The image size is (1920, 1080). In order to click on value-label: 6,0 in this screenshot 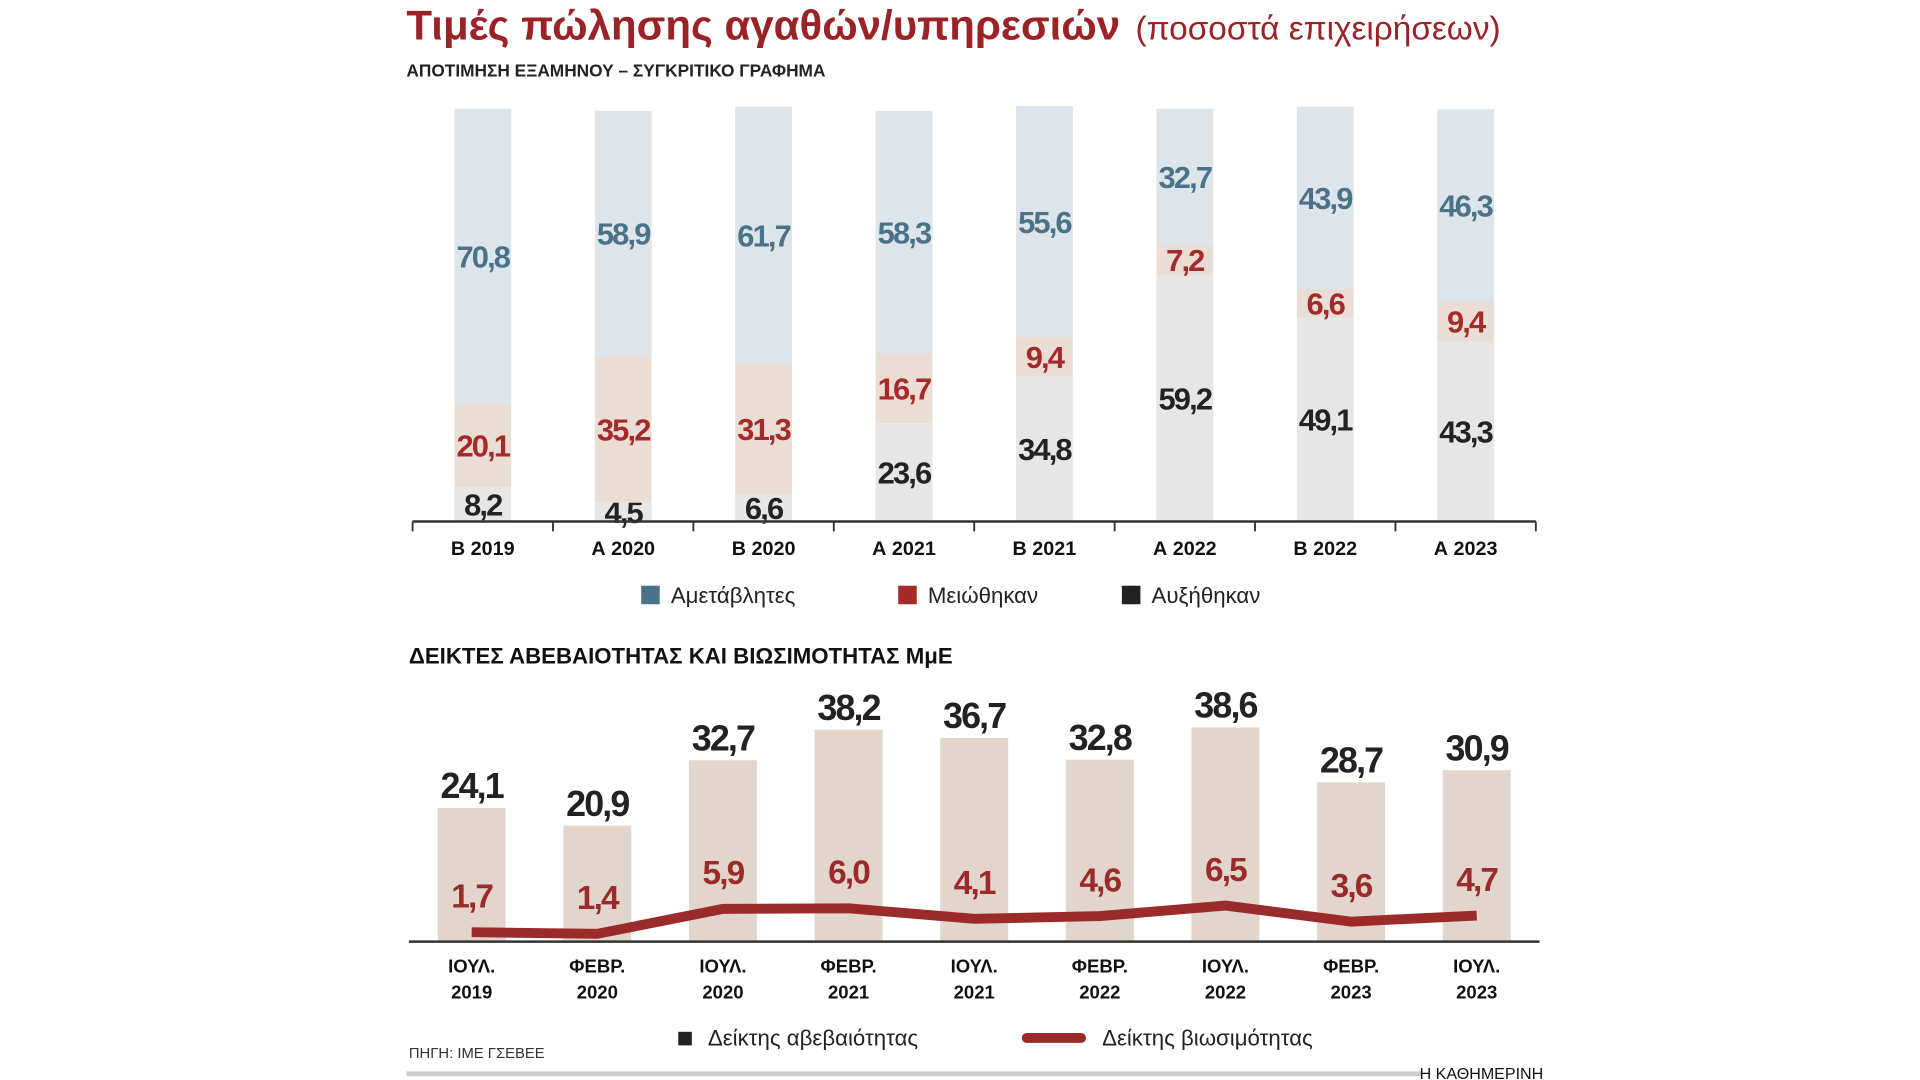, I will do `click(849, 873)`.